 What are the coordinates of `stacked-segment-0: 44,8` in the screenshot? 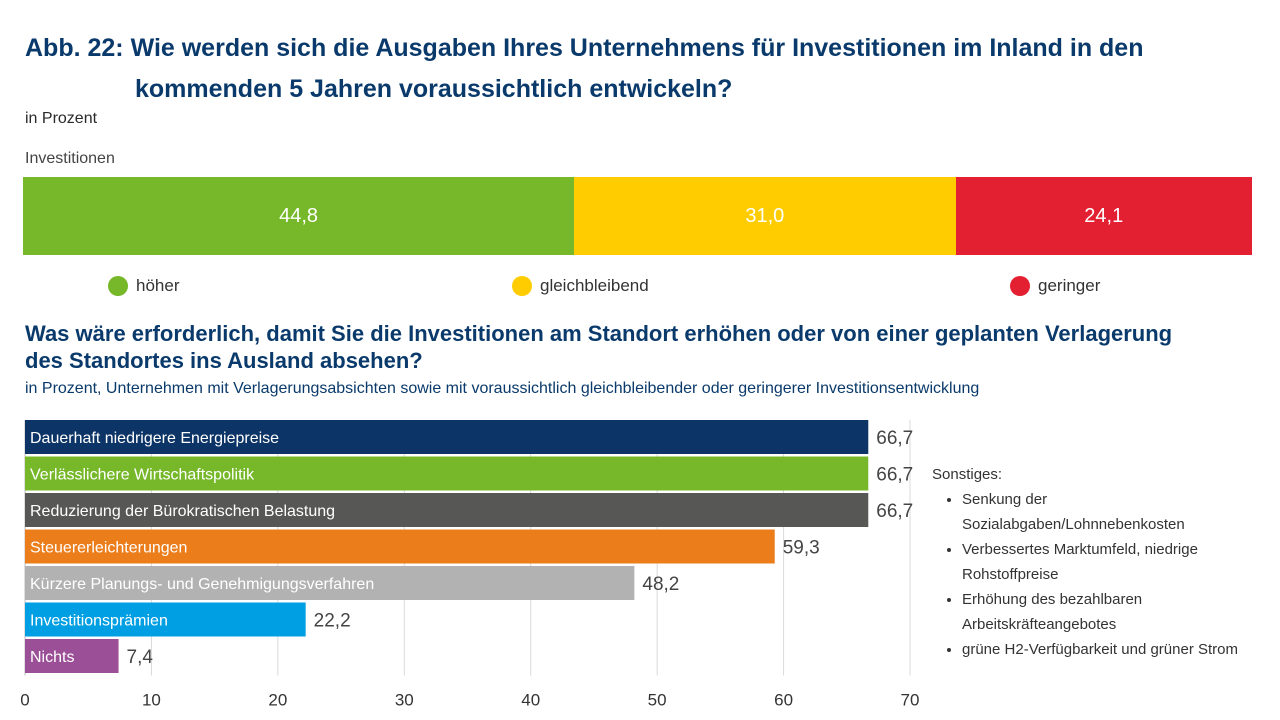 It's located at (299, 216).